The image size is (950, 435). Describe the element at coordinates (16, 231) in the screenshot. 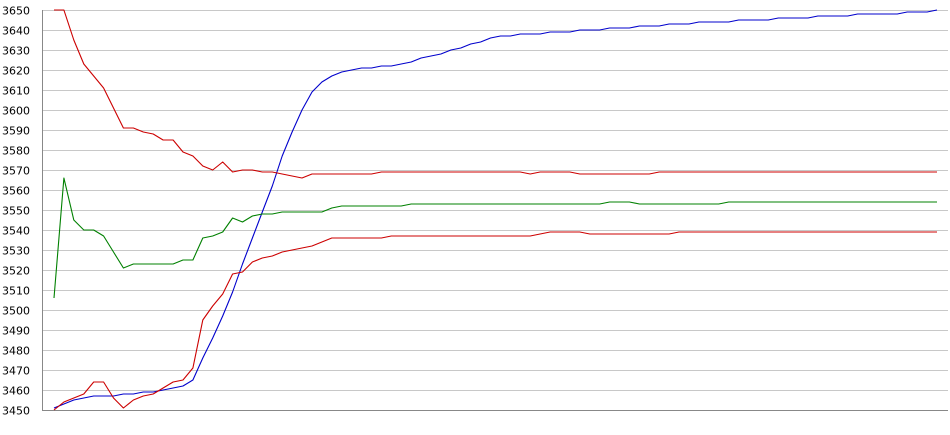

I see `y-tick-label: 3540` at that location.